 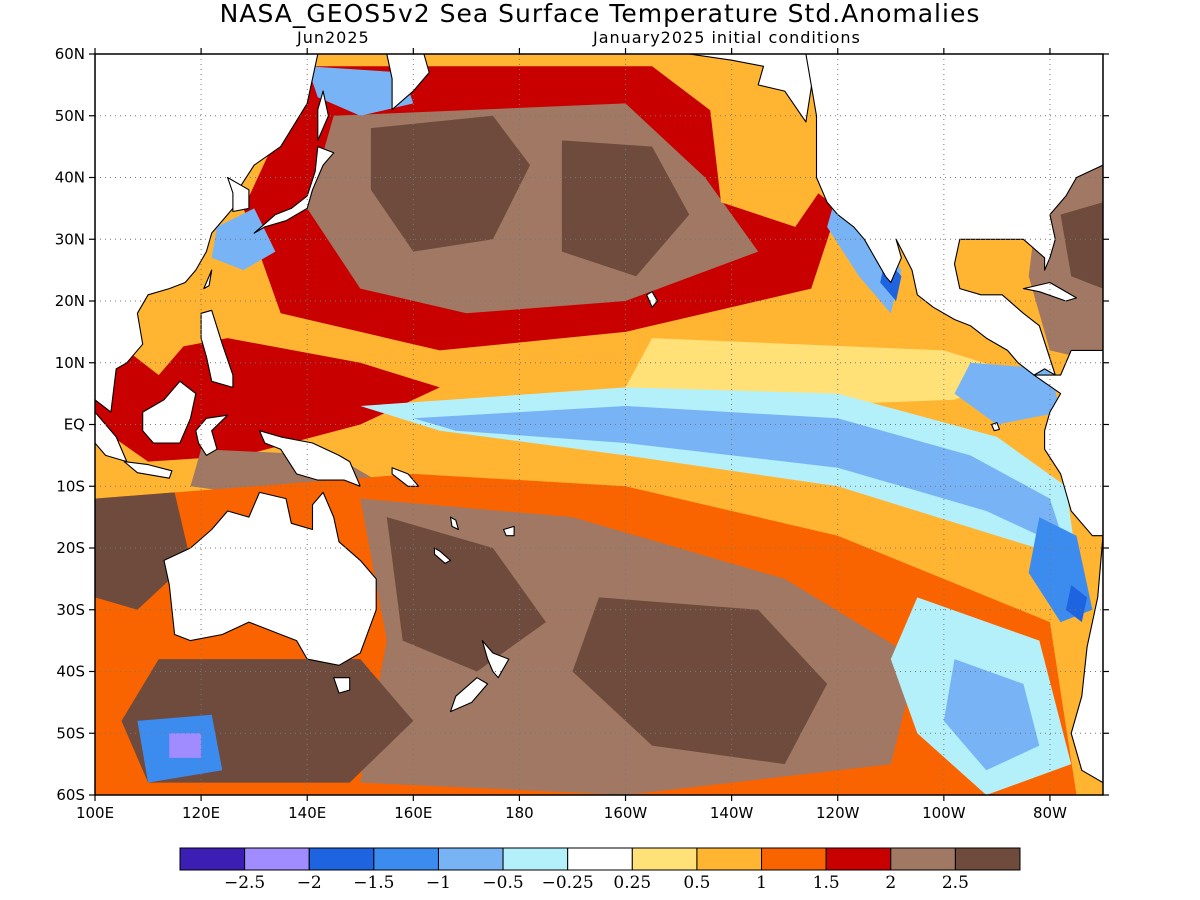 What do you see at coordinates (1068, 566) in the screenshot?
I see `coastline-south-america` at bounding box center [1068, 566].